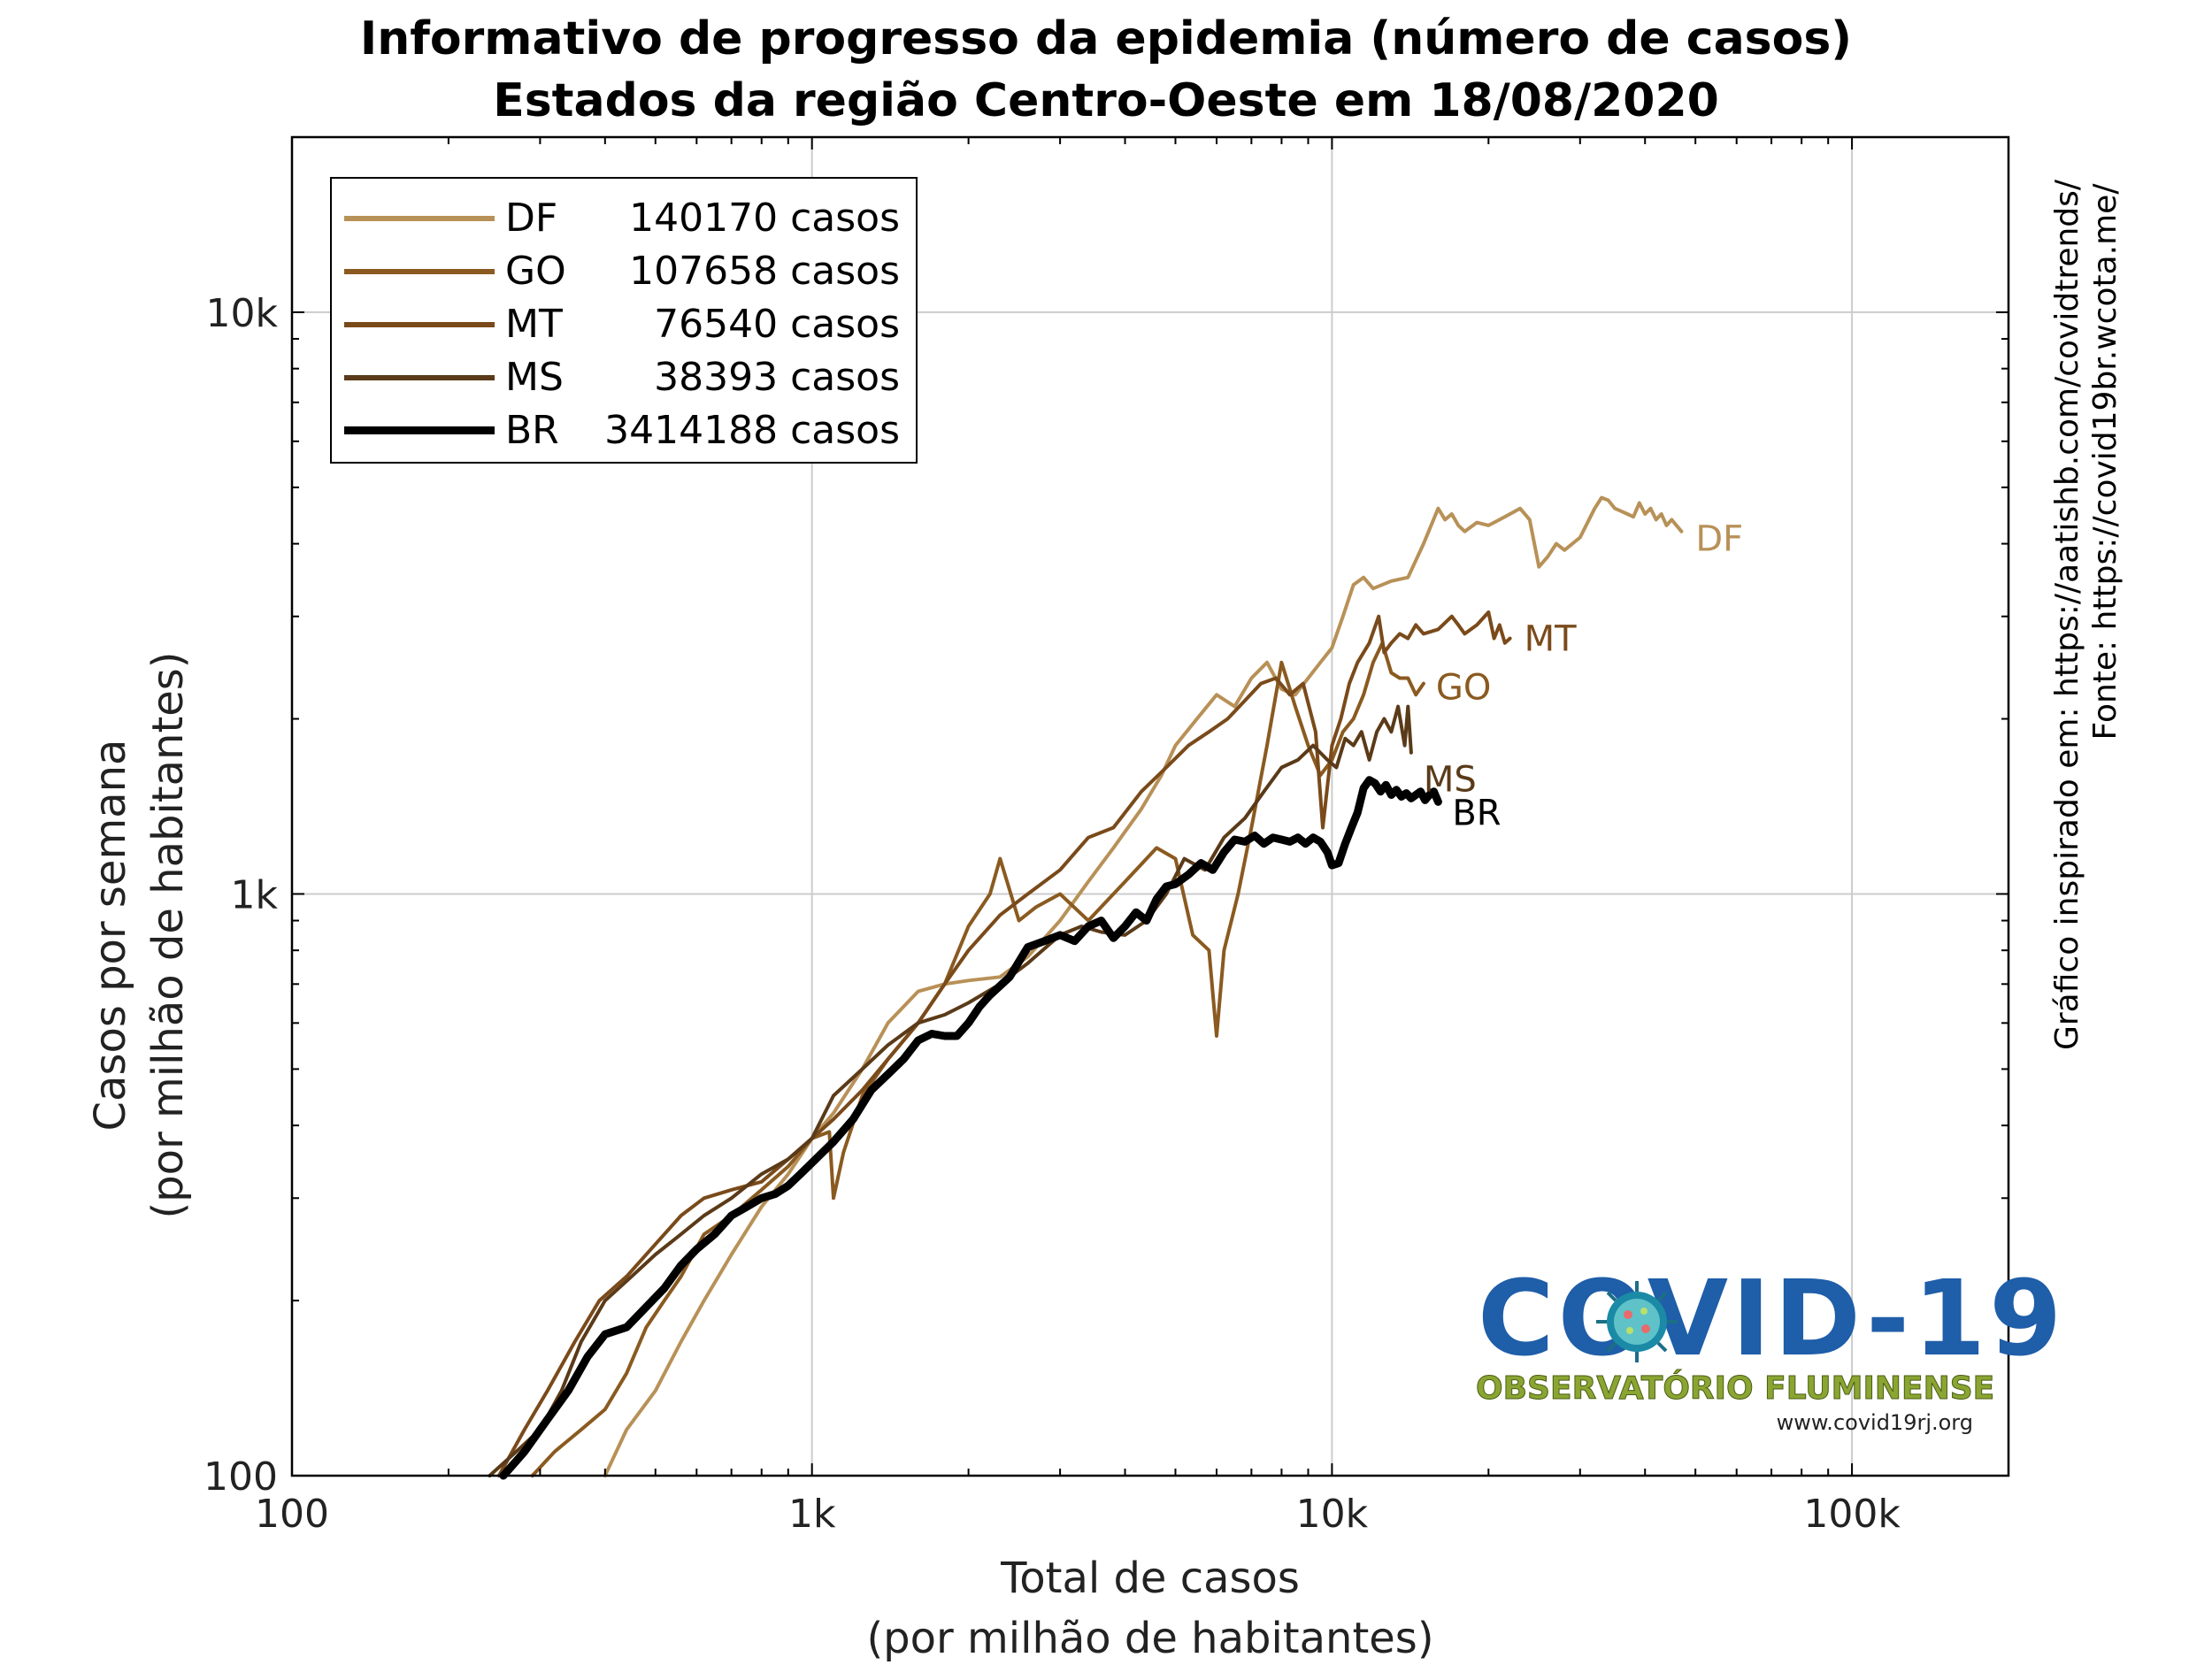 This screenshot has width=2212, height=1665. I want to click on source-credit: Fonte: https://covid19br.wcota.me/, so click(2106, 461).